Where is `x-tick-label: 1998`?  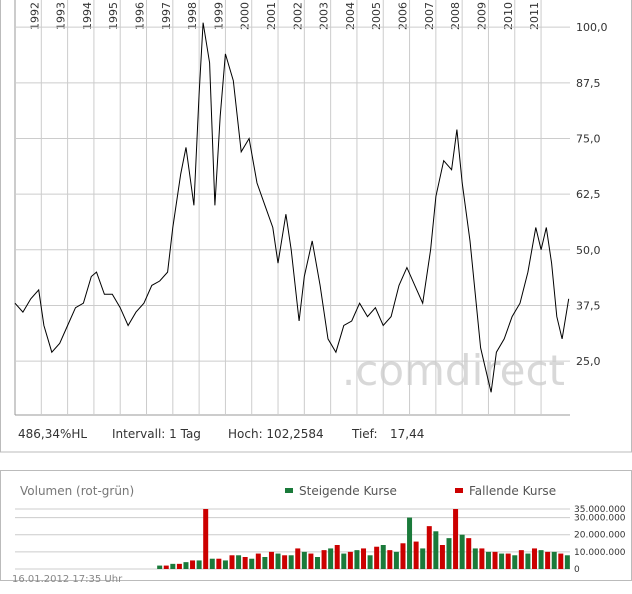
x-tick-label: 1998 is located at coordinates (192, 16).